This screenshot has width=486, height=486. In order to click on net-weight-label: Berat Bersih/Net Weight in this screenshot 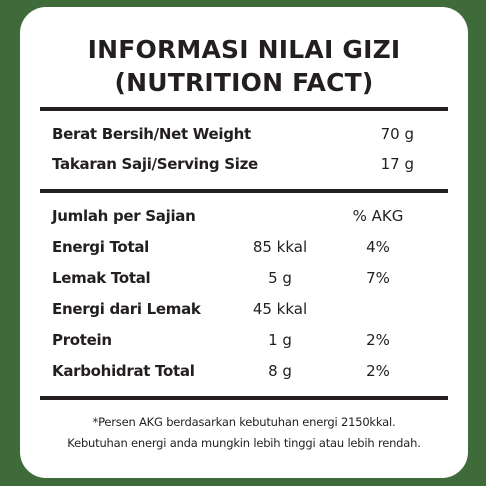, I will do `click(151, 134)`.